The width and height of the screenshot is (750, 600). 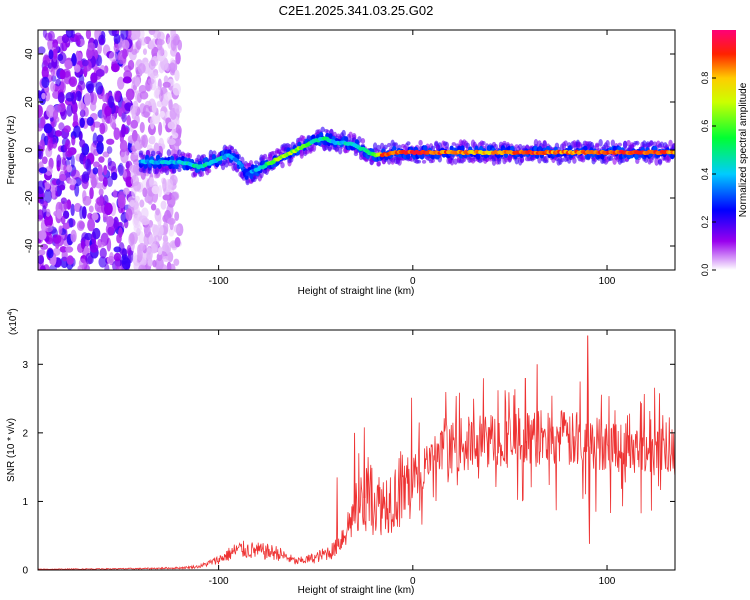 What do you see at coordinates (705, 222) in the screenshot?
I see `colorbar-tick-label: 0.2` at bounding box center [705, 222].